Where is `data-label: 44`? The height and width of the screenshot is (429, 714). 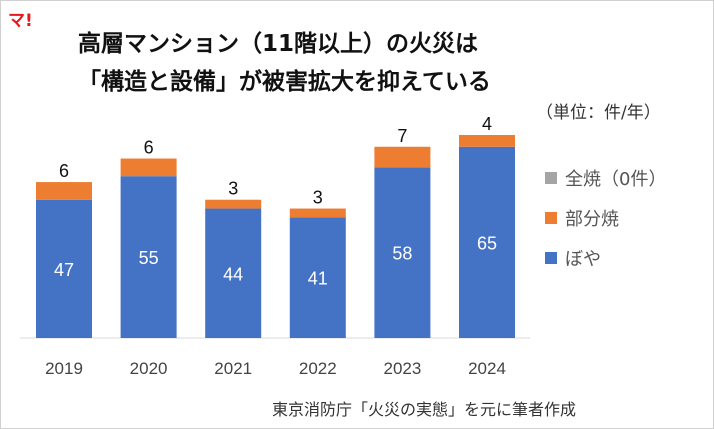 data-label: 44 is located at coordinates (233, 274).